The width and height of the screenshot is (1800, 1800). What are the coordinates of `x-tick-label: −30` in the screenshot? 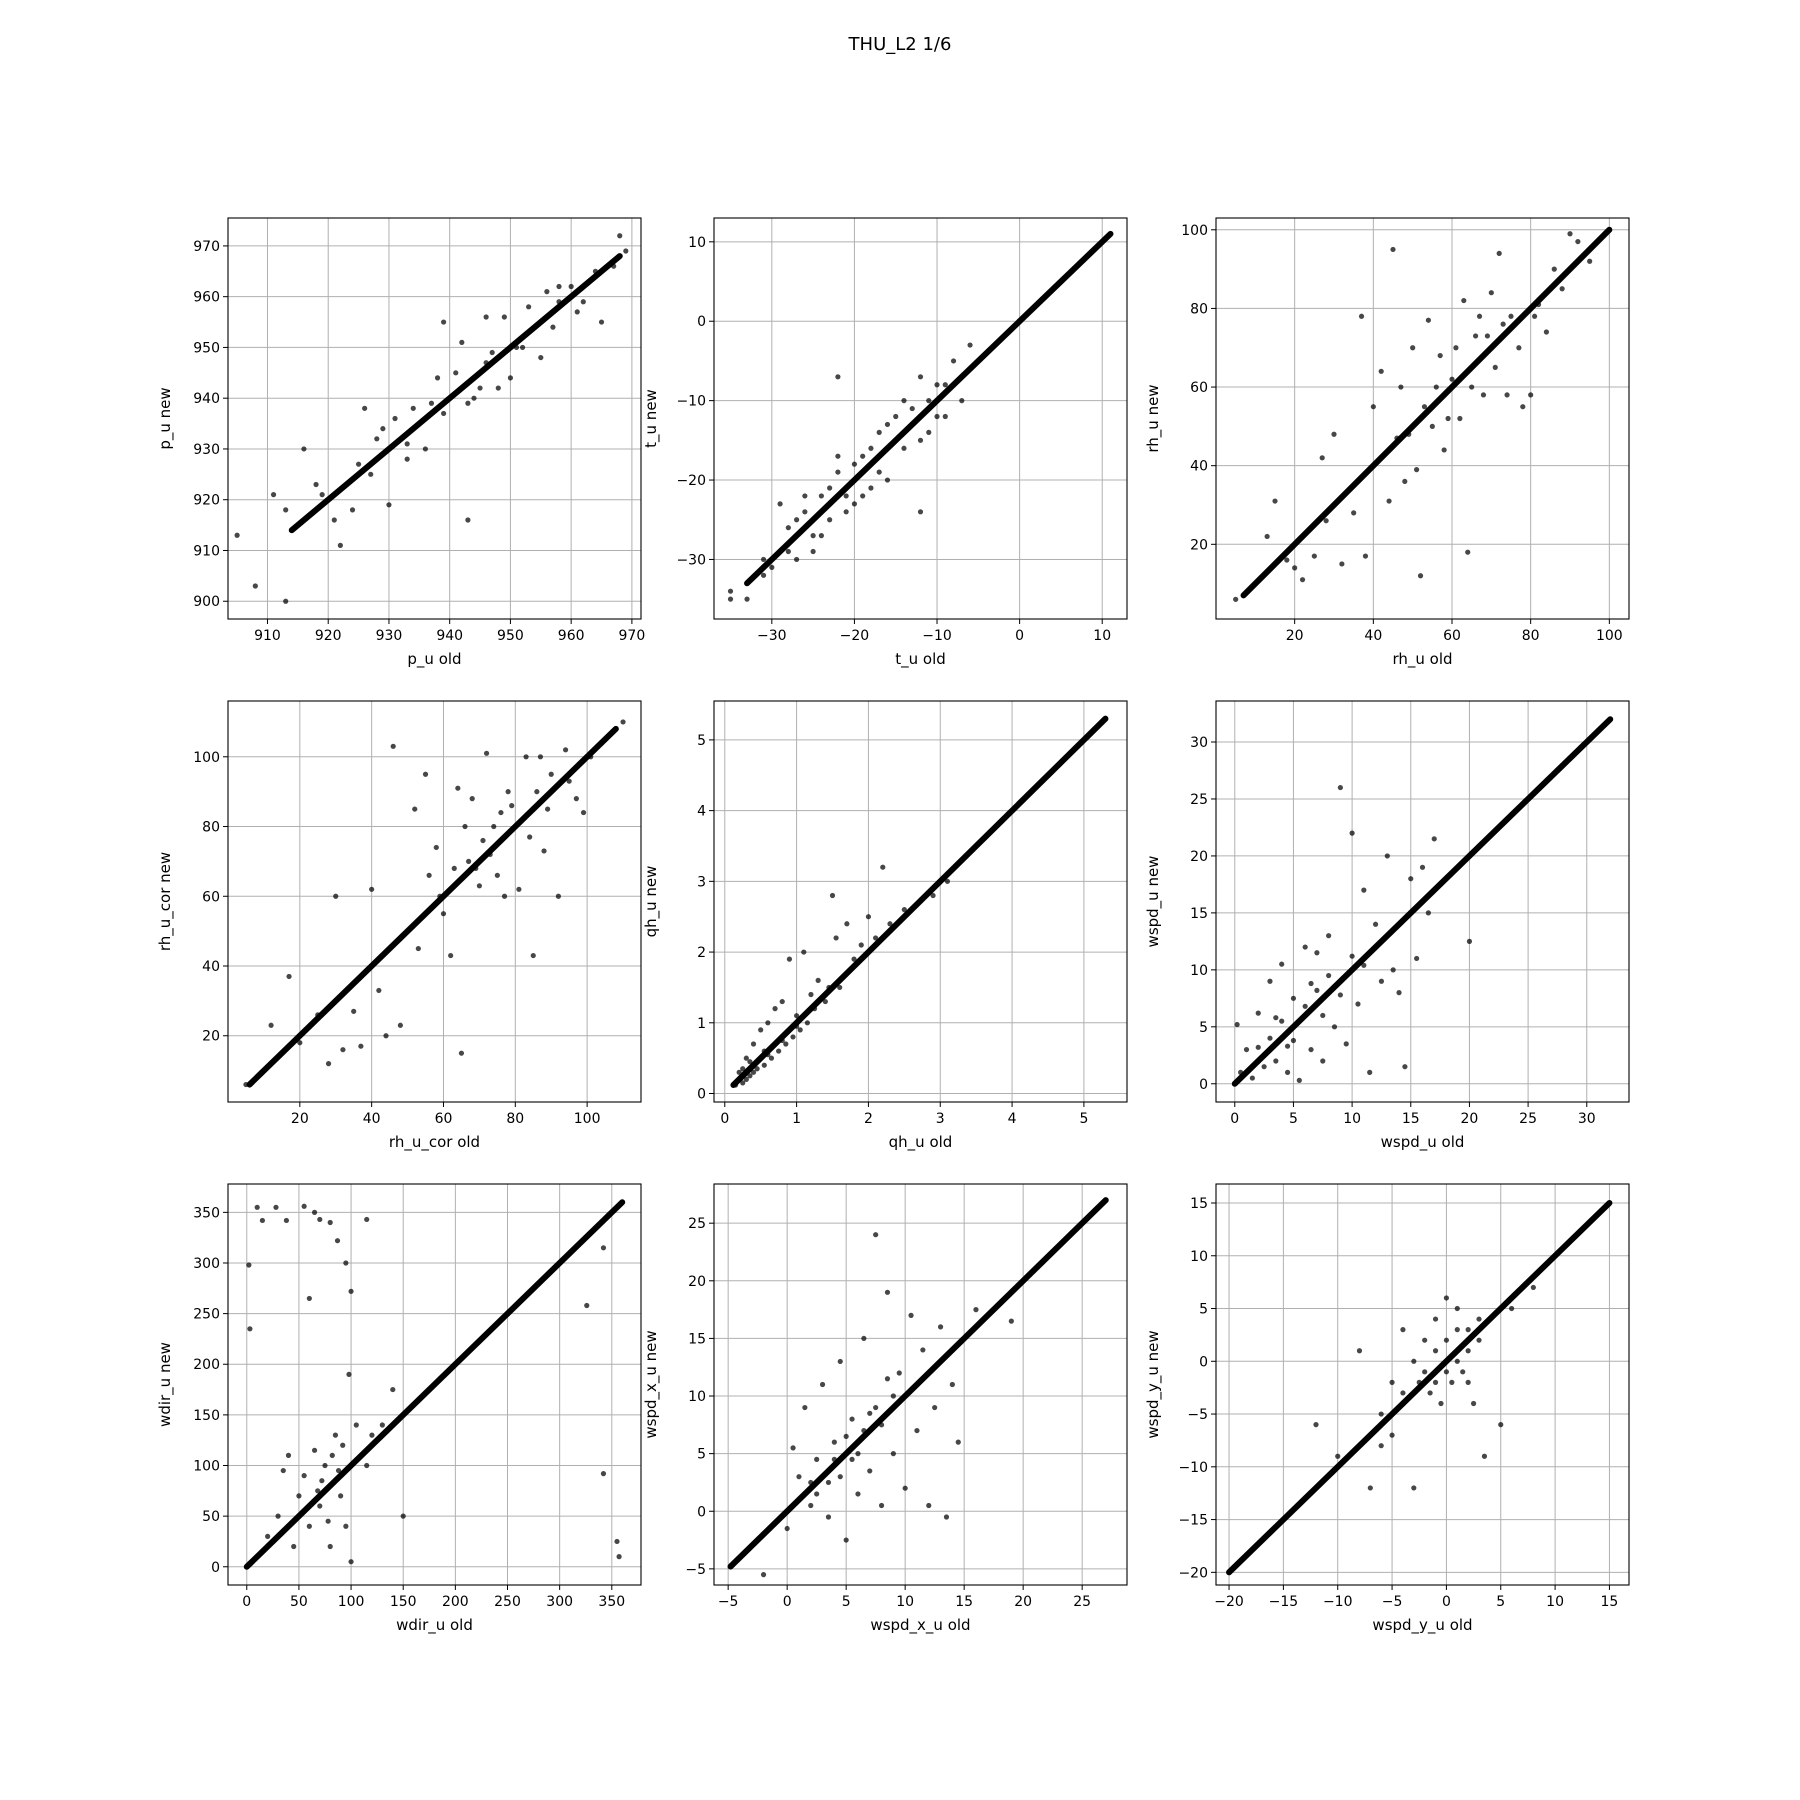 It's located at (772, 636).